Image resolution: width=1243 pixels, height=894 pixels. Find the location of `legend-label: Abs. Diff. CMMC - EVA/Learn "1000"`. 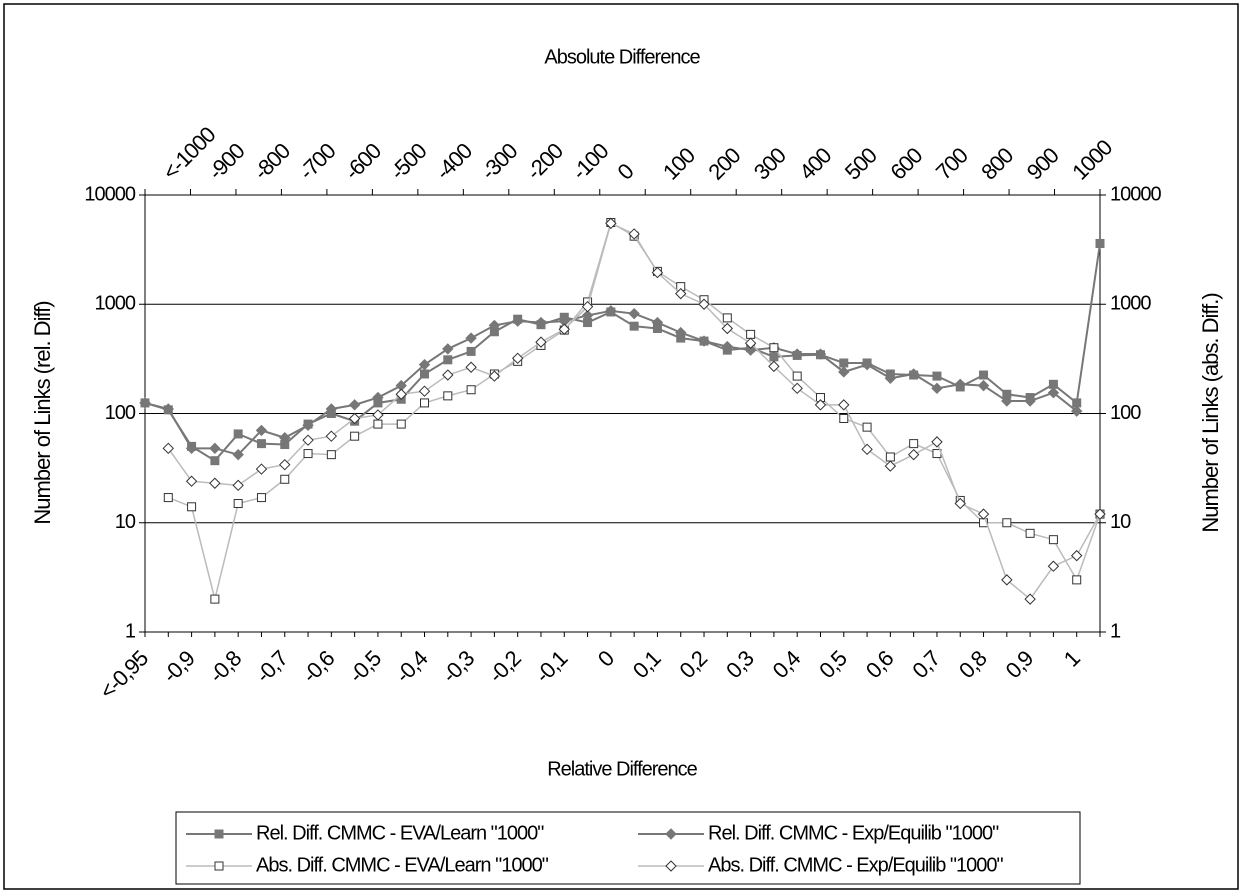

legend-label: Abs. Diff. CMMC - EVA/Learn "1000" is located at coordinates (402, 865).